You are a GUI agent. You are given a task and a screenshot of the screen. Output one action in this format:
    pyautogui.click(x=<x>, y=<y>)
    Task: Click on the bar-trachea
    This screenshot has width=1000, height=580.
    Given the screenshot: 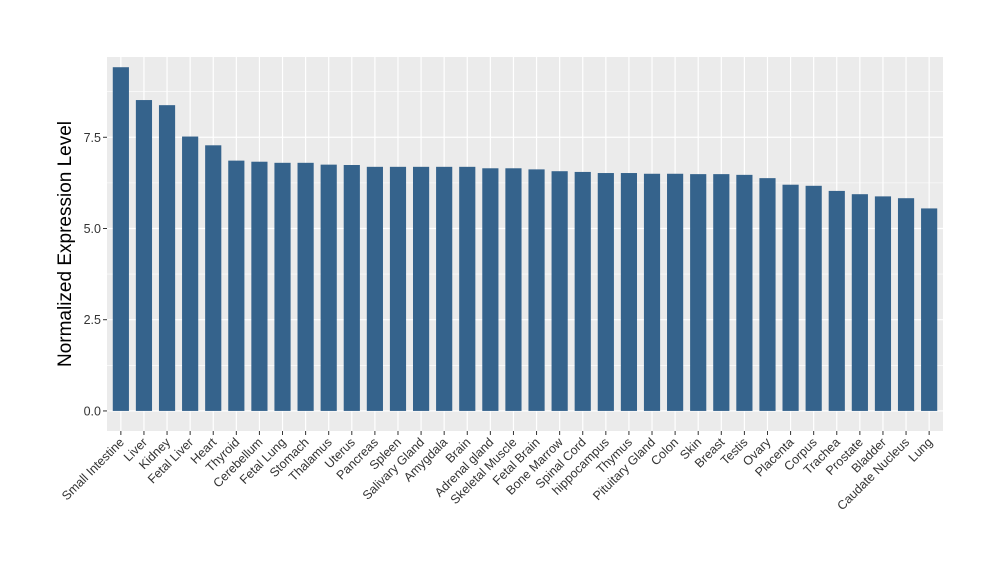 What is the action you would take?
    pyautogui.click(x=836, y=300)
    